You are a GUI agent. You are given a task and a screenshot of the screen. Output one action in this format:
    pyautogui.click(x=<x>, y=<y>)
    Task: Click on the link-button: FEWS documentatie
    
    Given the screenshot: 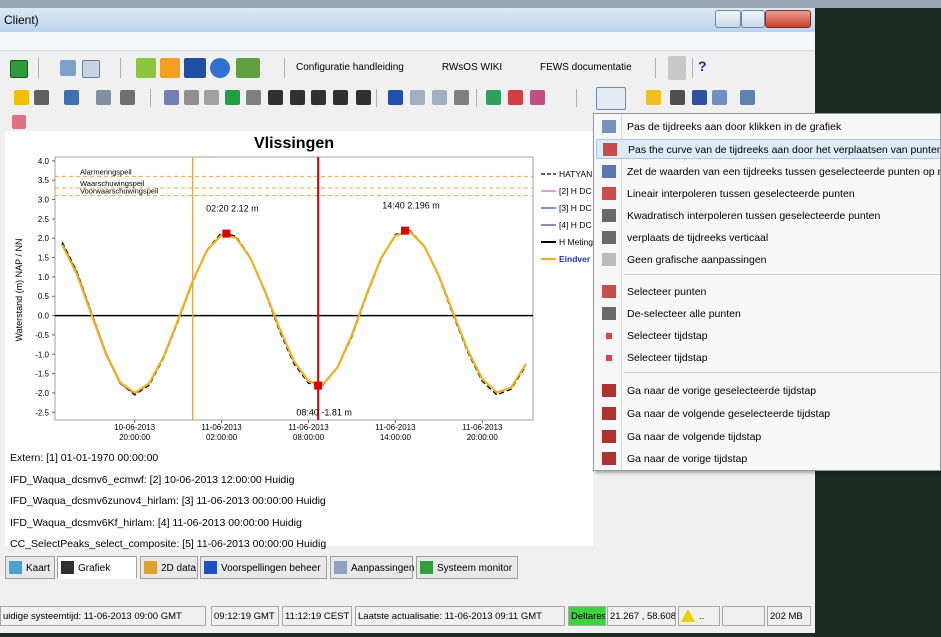 What is the action you would take?
    pyautogui.click(x=586, y=67)
    